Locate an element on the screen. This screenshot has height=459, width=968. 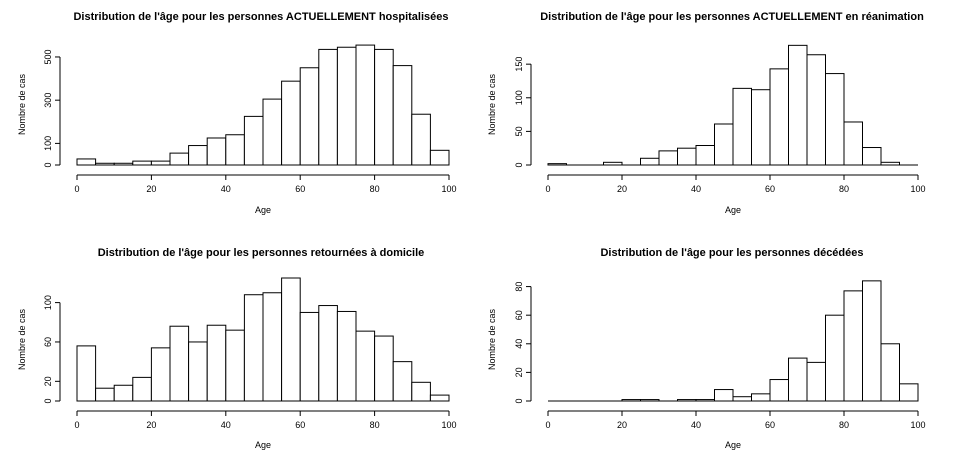
y-tick-label: 50 is located at coordinates (519, 131).